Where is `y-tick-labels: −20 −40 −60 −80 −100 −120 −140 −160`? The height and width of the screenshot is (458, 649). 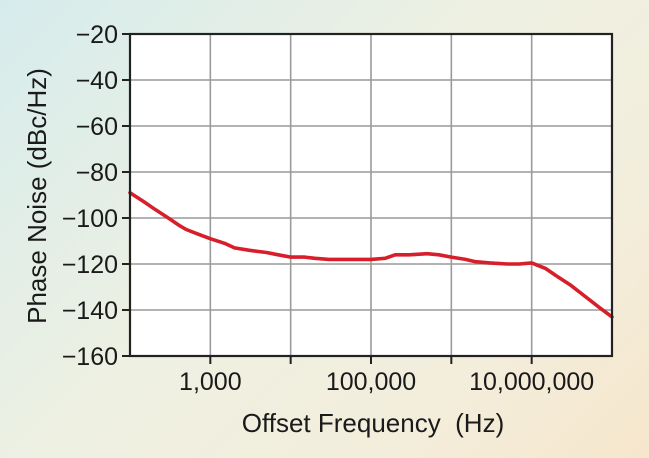 y-tick-labels: −20 −40 −60 −80 −100 −120 −140 −160 is located at coordinates (90, 196).